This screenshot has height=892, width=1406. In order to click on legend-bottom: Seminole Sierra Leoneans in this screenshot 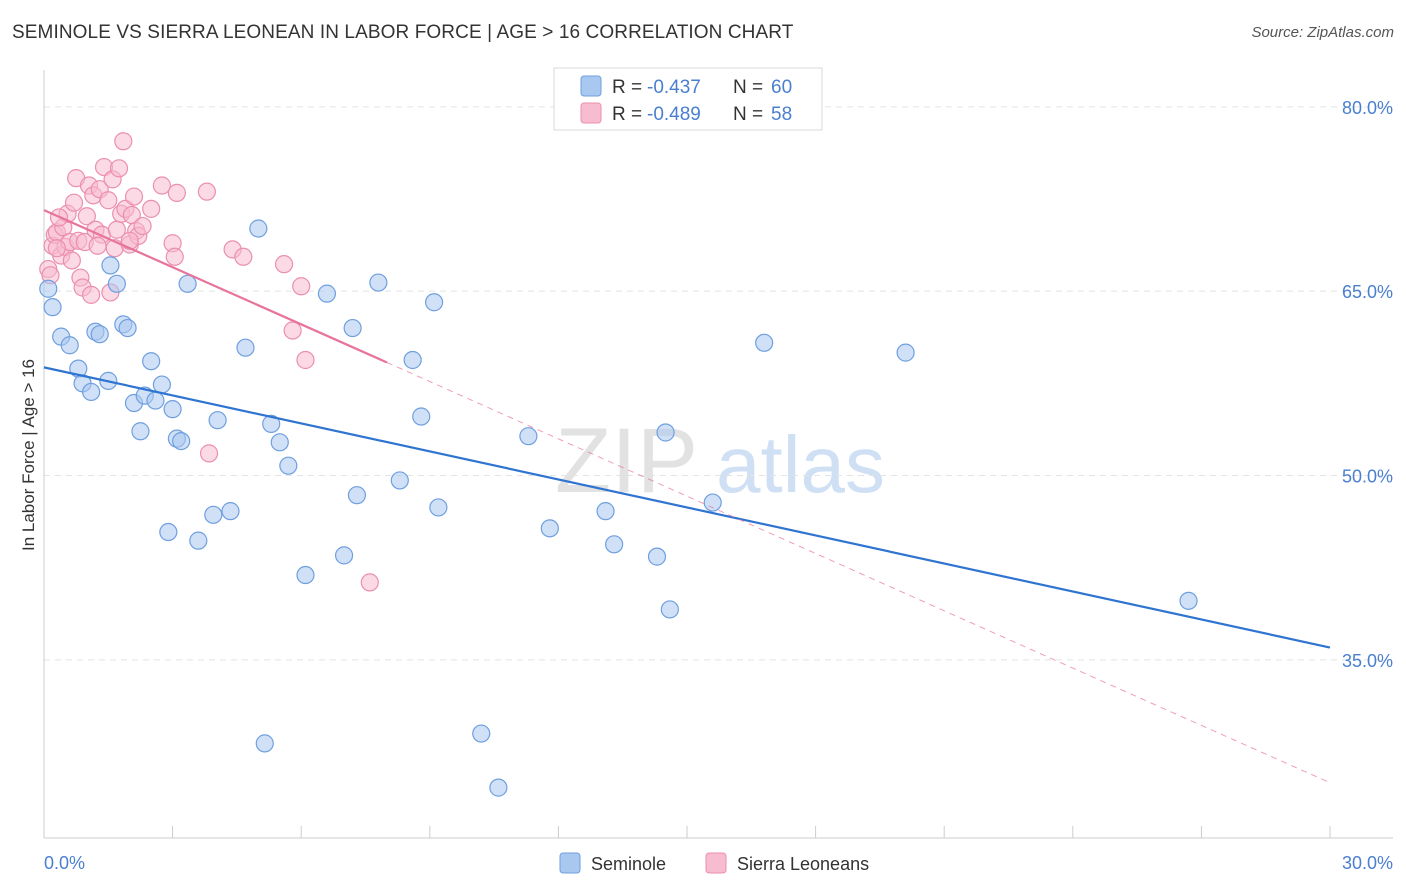, I will do `click(714, 863)`.